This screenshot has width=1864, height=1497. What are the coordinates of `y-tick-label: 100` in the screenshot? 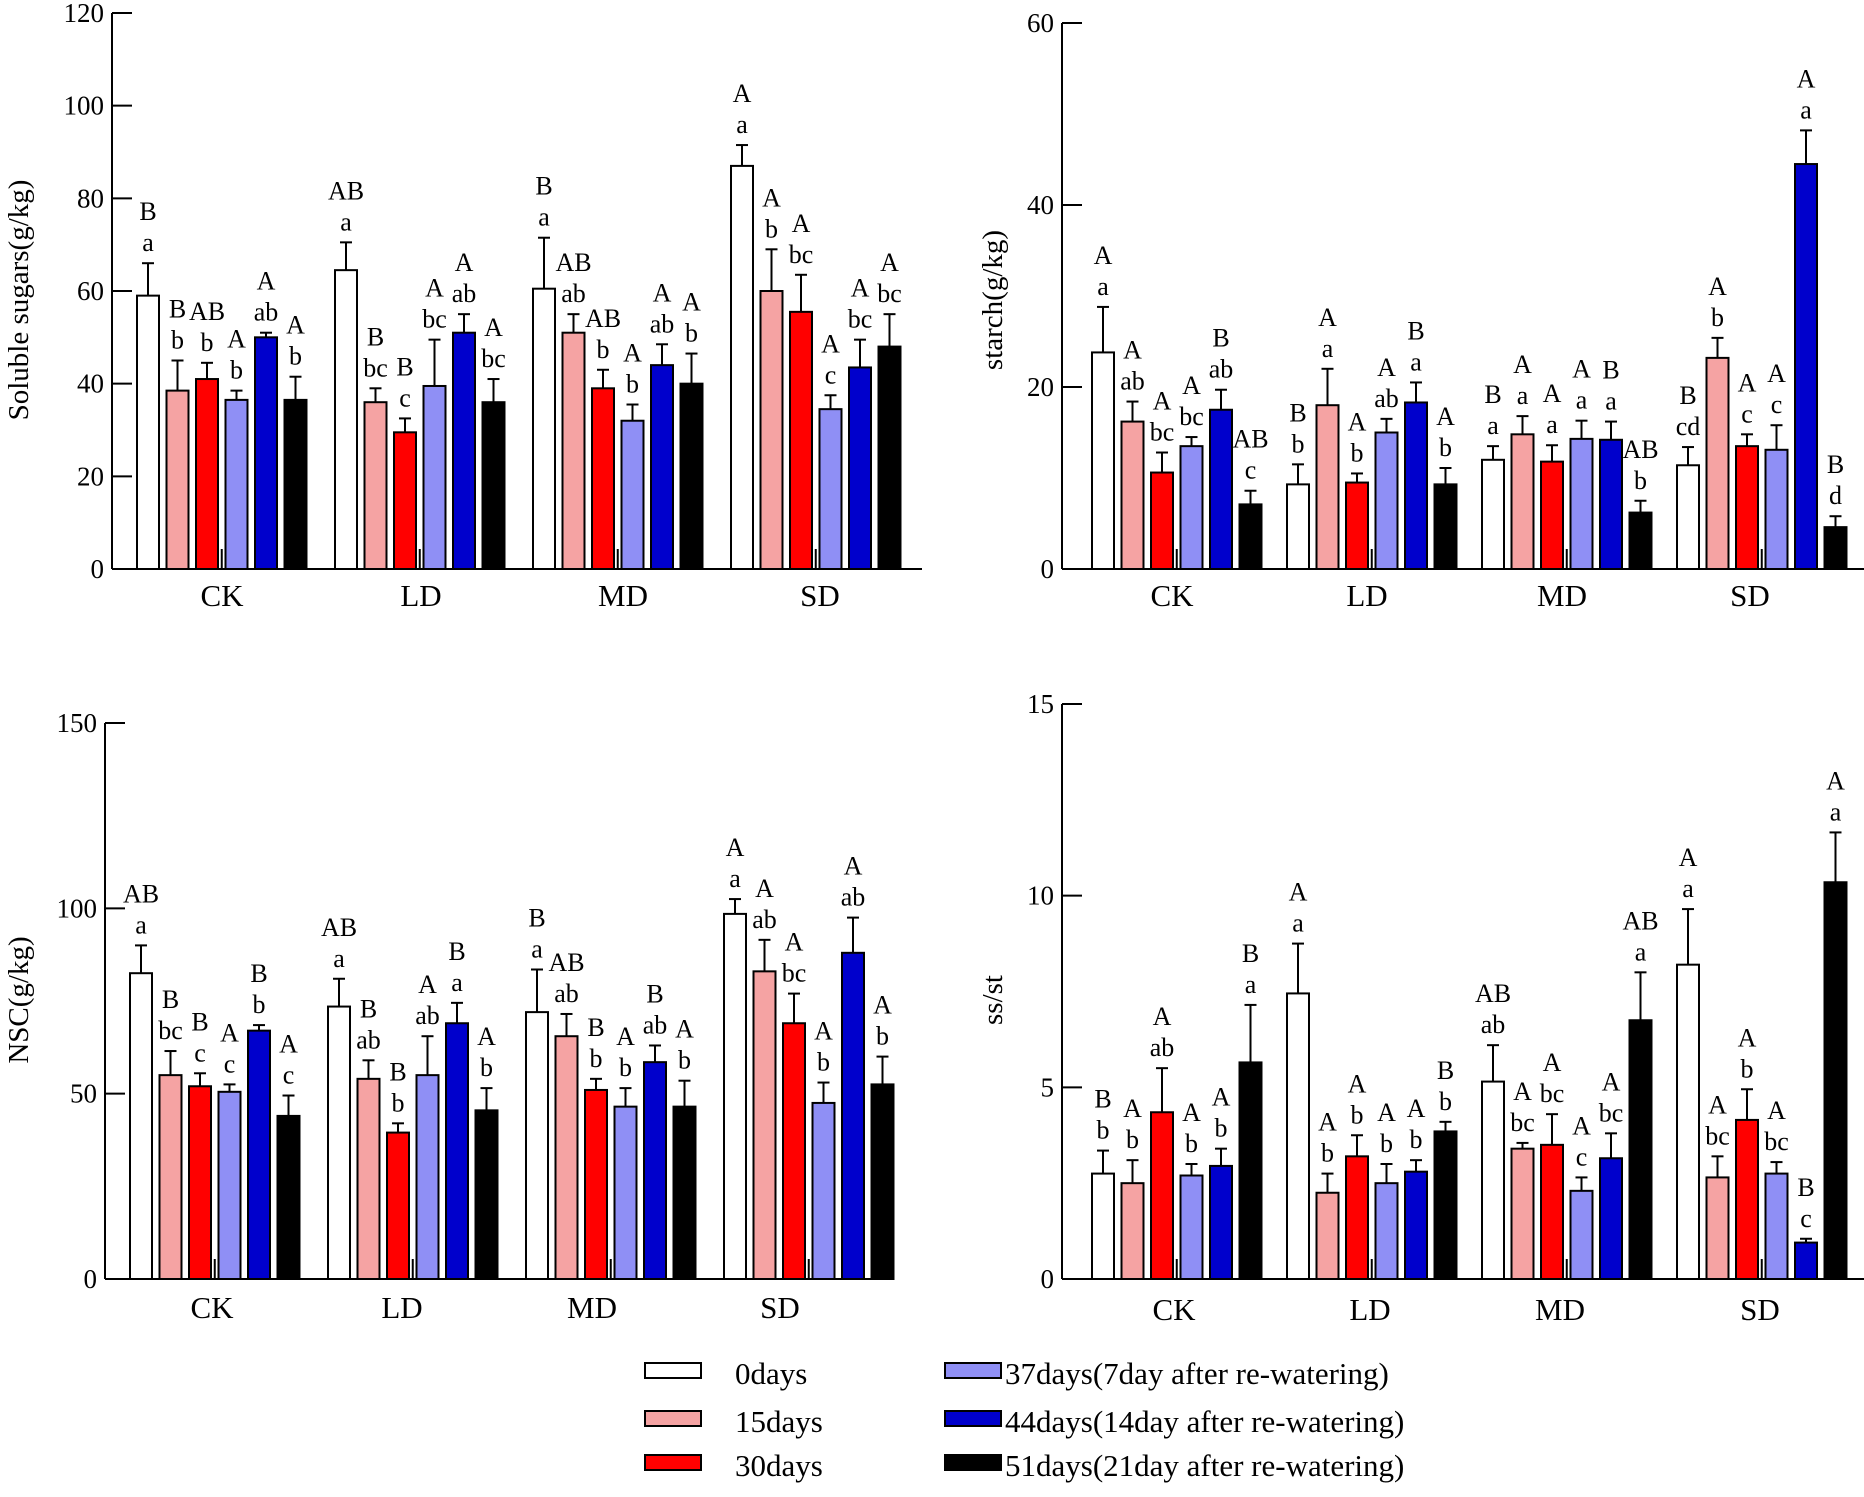 It's located at (84, 106).